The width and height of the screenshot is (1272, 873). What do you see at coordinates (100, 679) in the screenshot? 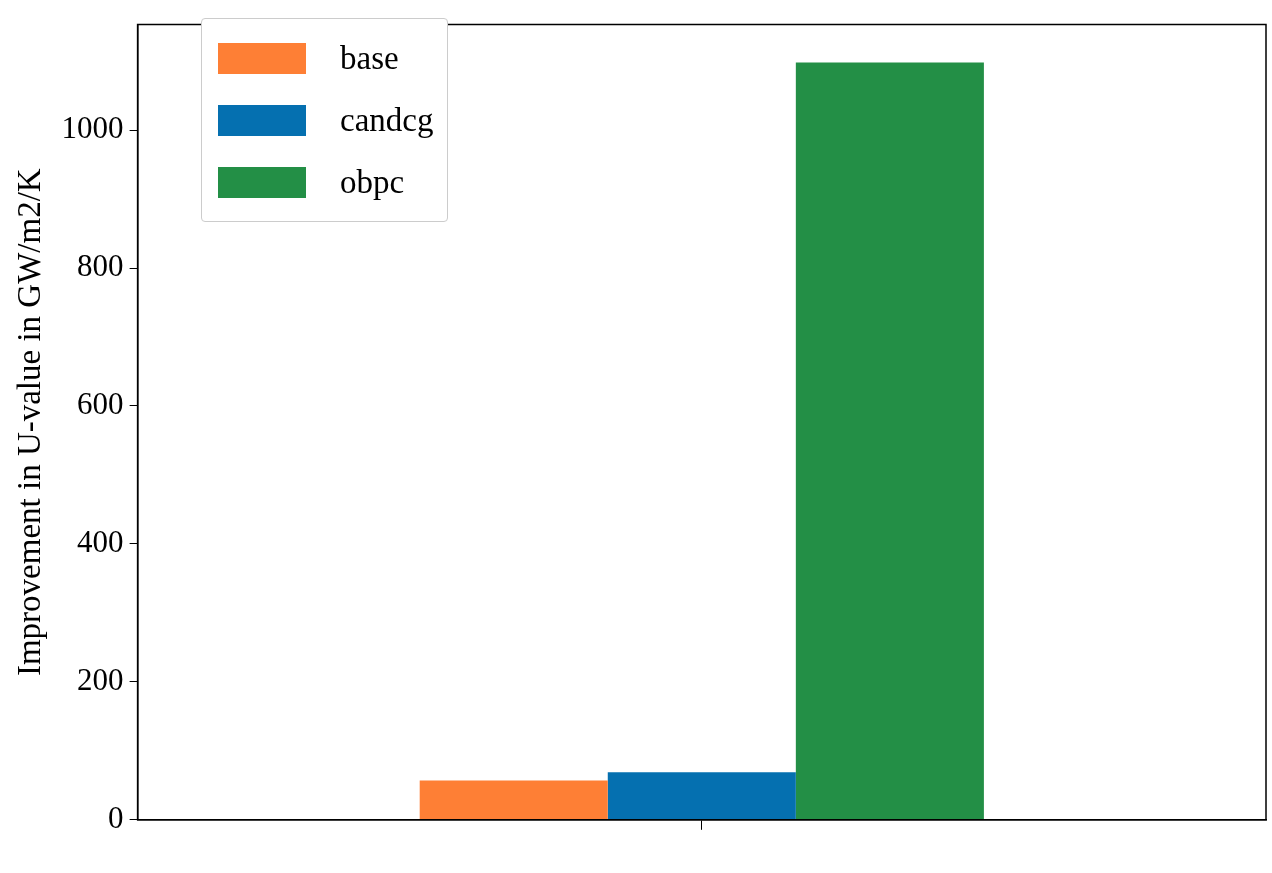
I see `y-tick-label: 200` at bounding box center [100, 679].